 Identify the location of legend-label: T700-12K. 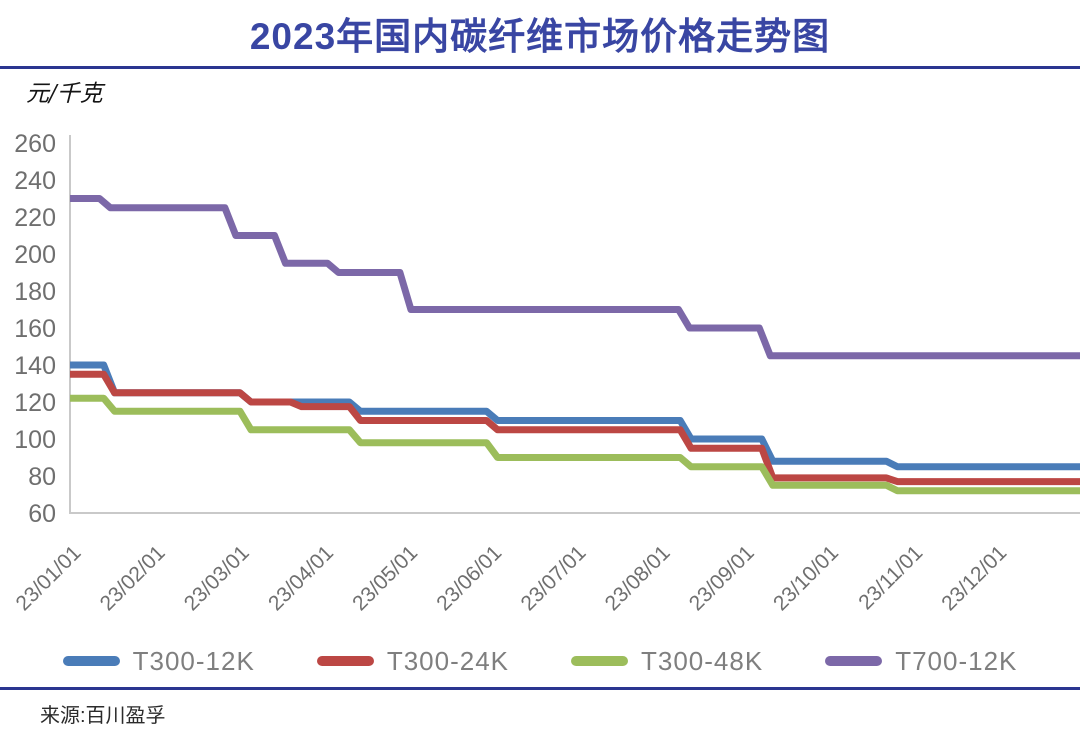
(956, 660).